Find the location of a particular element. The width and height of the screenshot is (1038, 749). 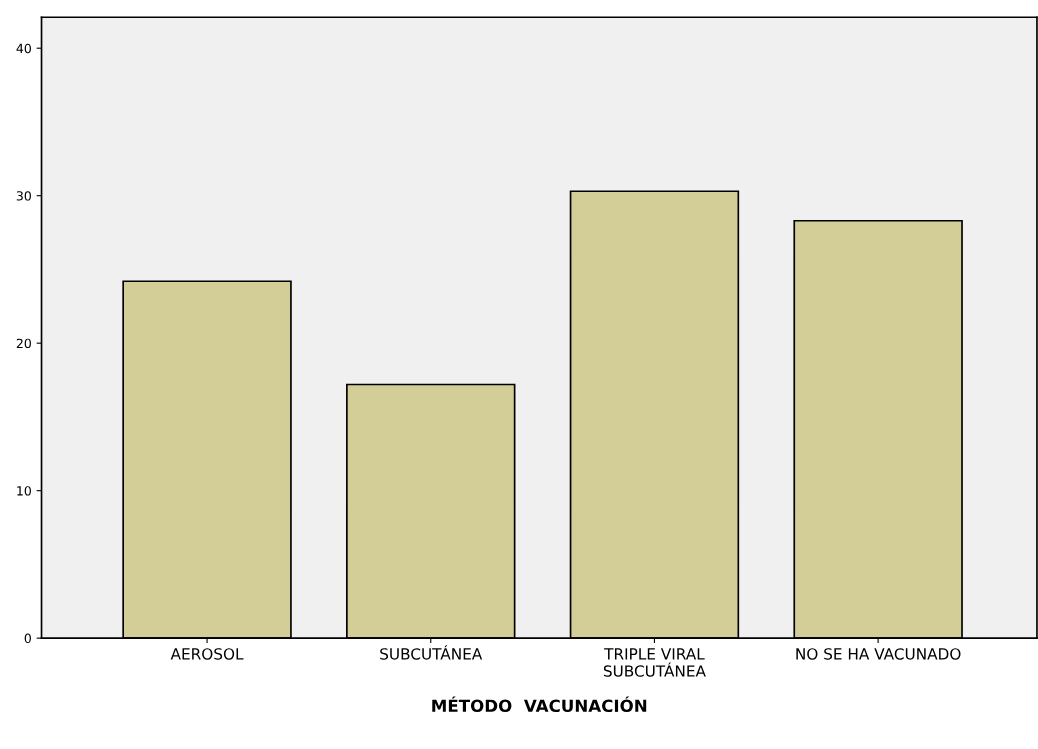

x-axis-title: MÉTODO VACUNACIÓN is located at coordinates (539, 704).